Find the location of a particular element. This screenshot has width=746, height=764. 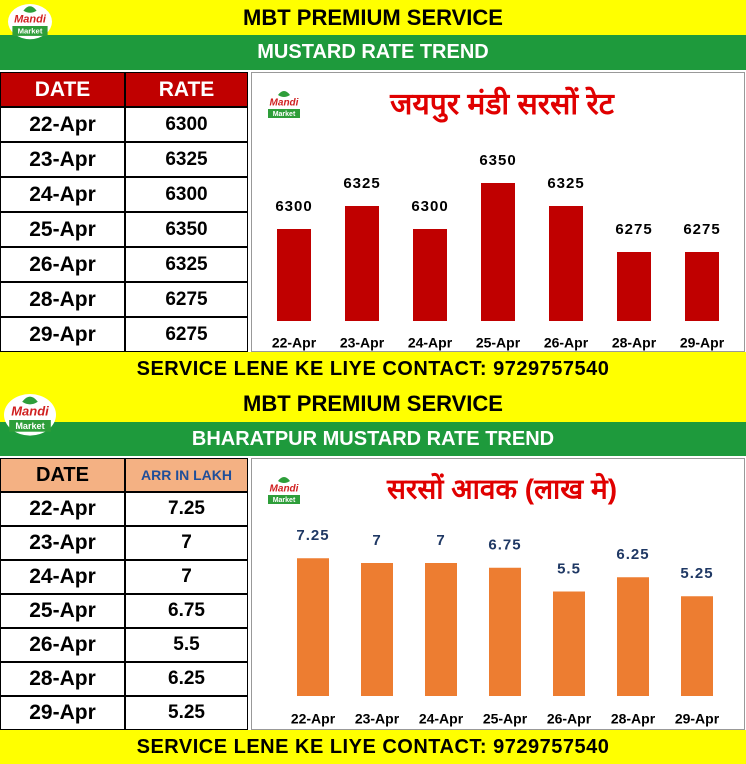

chart-title: सरसों आवक (लाख मे) is located at coordinates (501, 488).